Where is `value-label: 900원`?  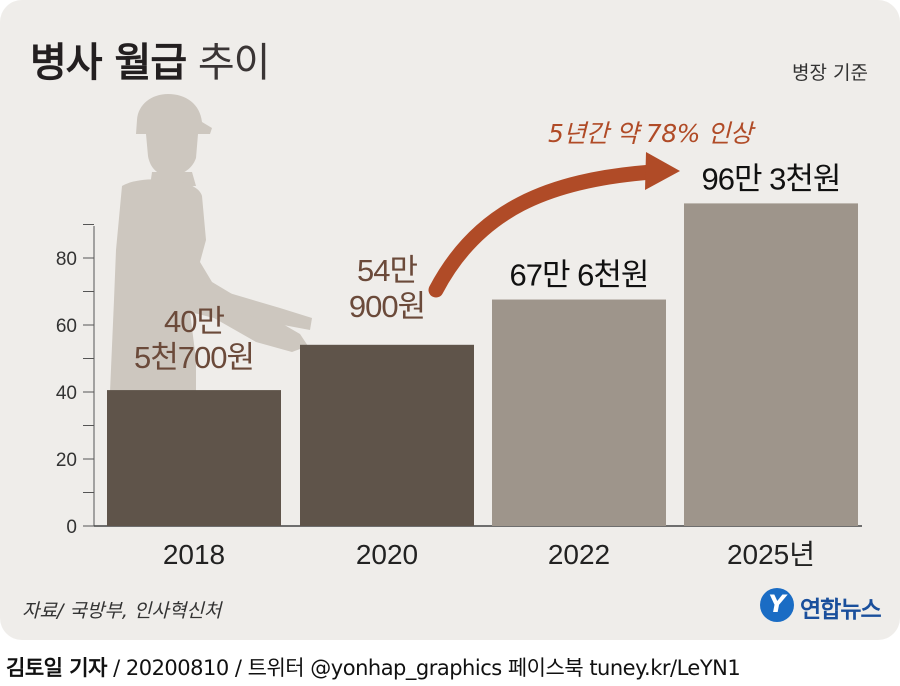 value-label: 900원 is located at coordinates (387, 306).